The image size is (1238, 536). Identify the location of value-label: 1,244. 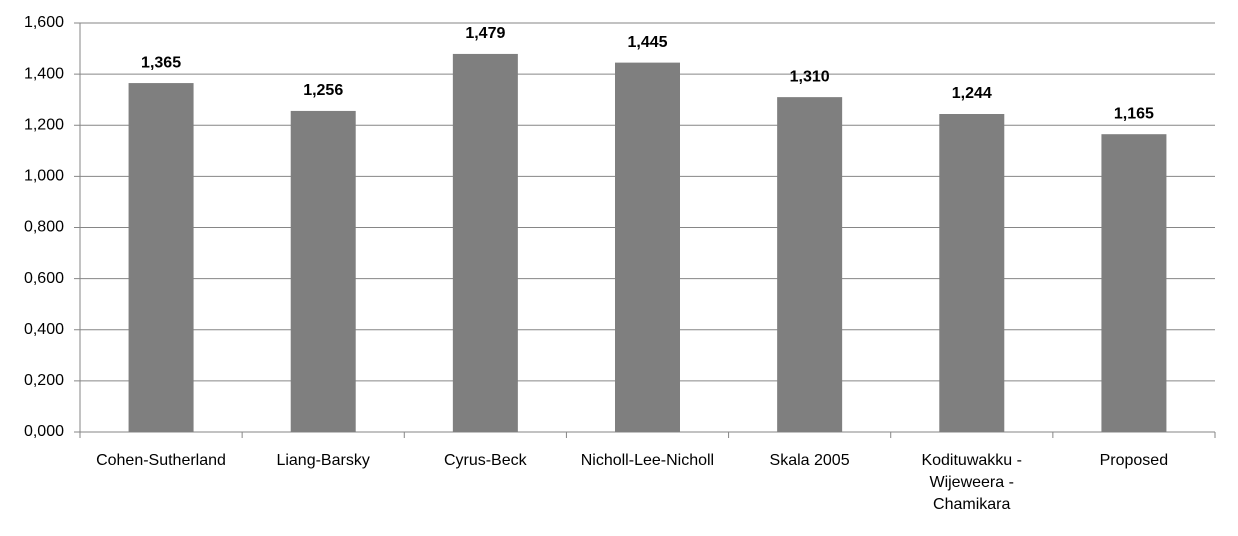
(972, 93).